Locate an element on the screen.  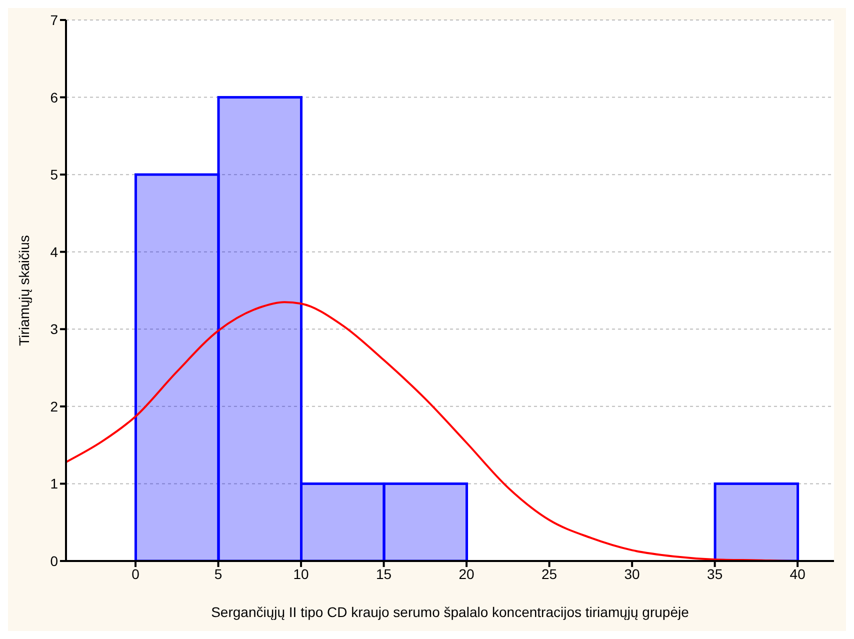
x-tick-label: 40 is located at coordinates (798, 574).